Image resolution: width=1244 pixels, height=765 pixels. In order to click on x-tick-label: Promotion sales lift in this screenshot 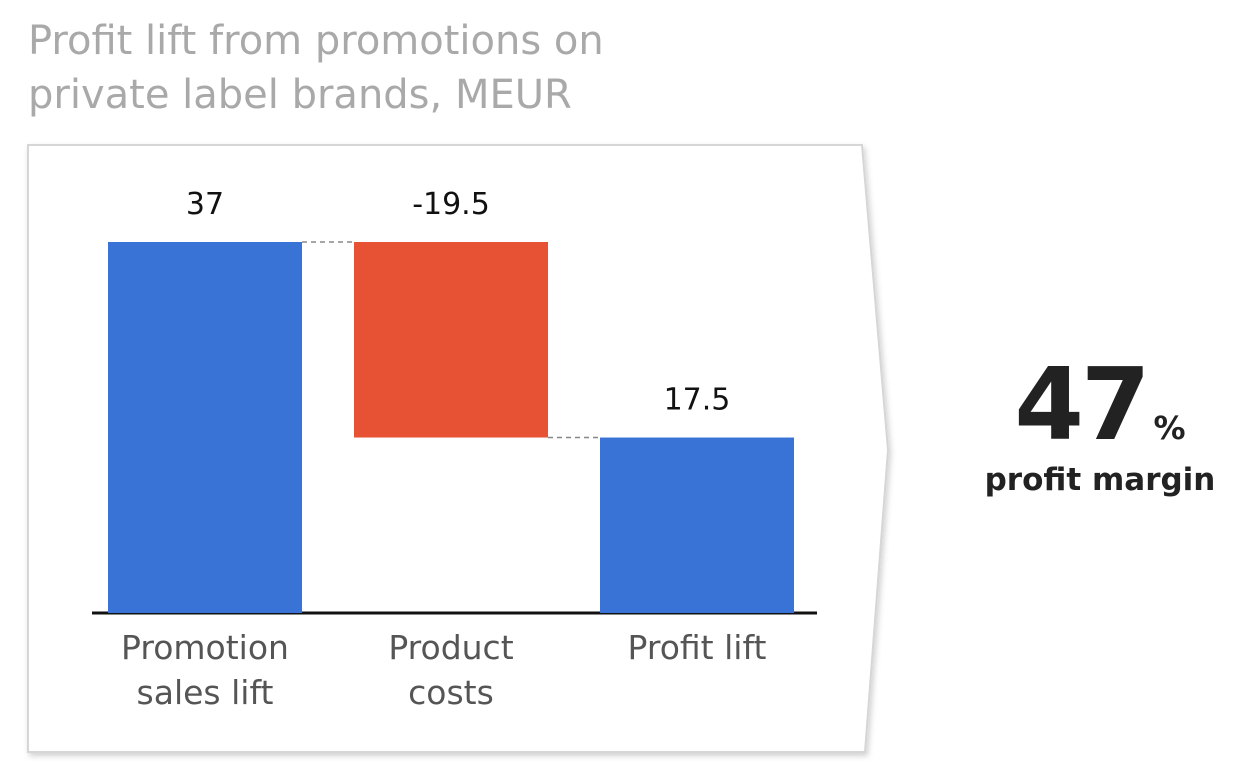, I will do `click(205, 670)`.